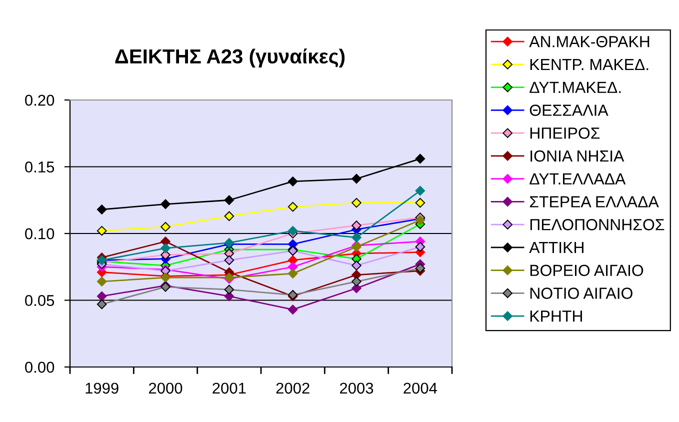 The width and height of the screenshot is (679, 422). Describe the element at coordinates (39, 167) in the screenshot. I see `y-tick-label: 0.15` at that location.